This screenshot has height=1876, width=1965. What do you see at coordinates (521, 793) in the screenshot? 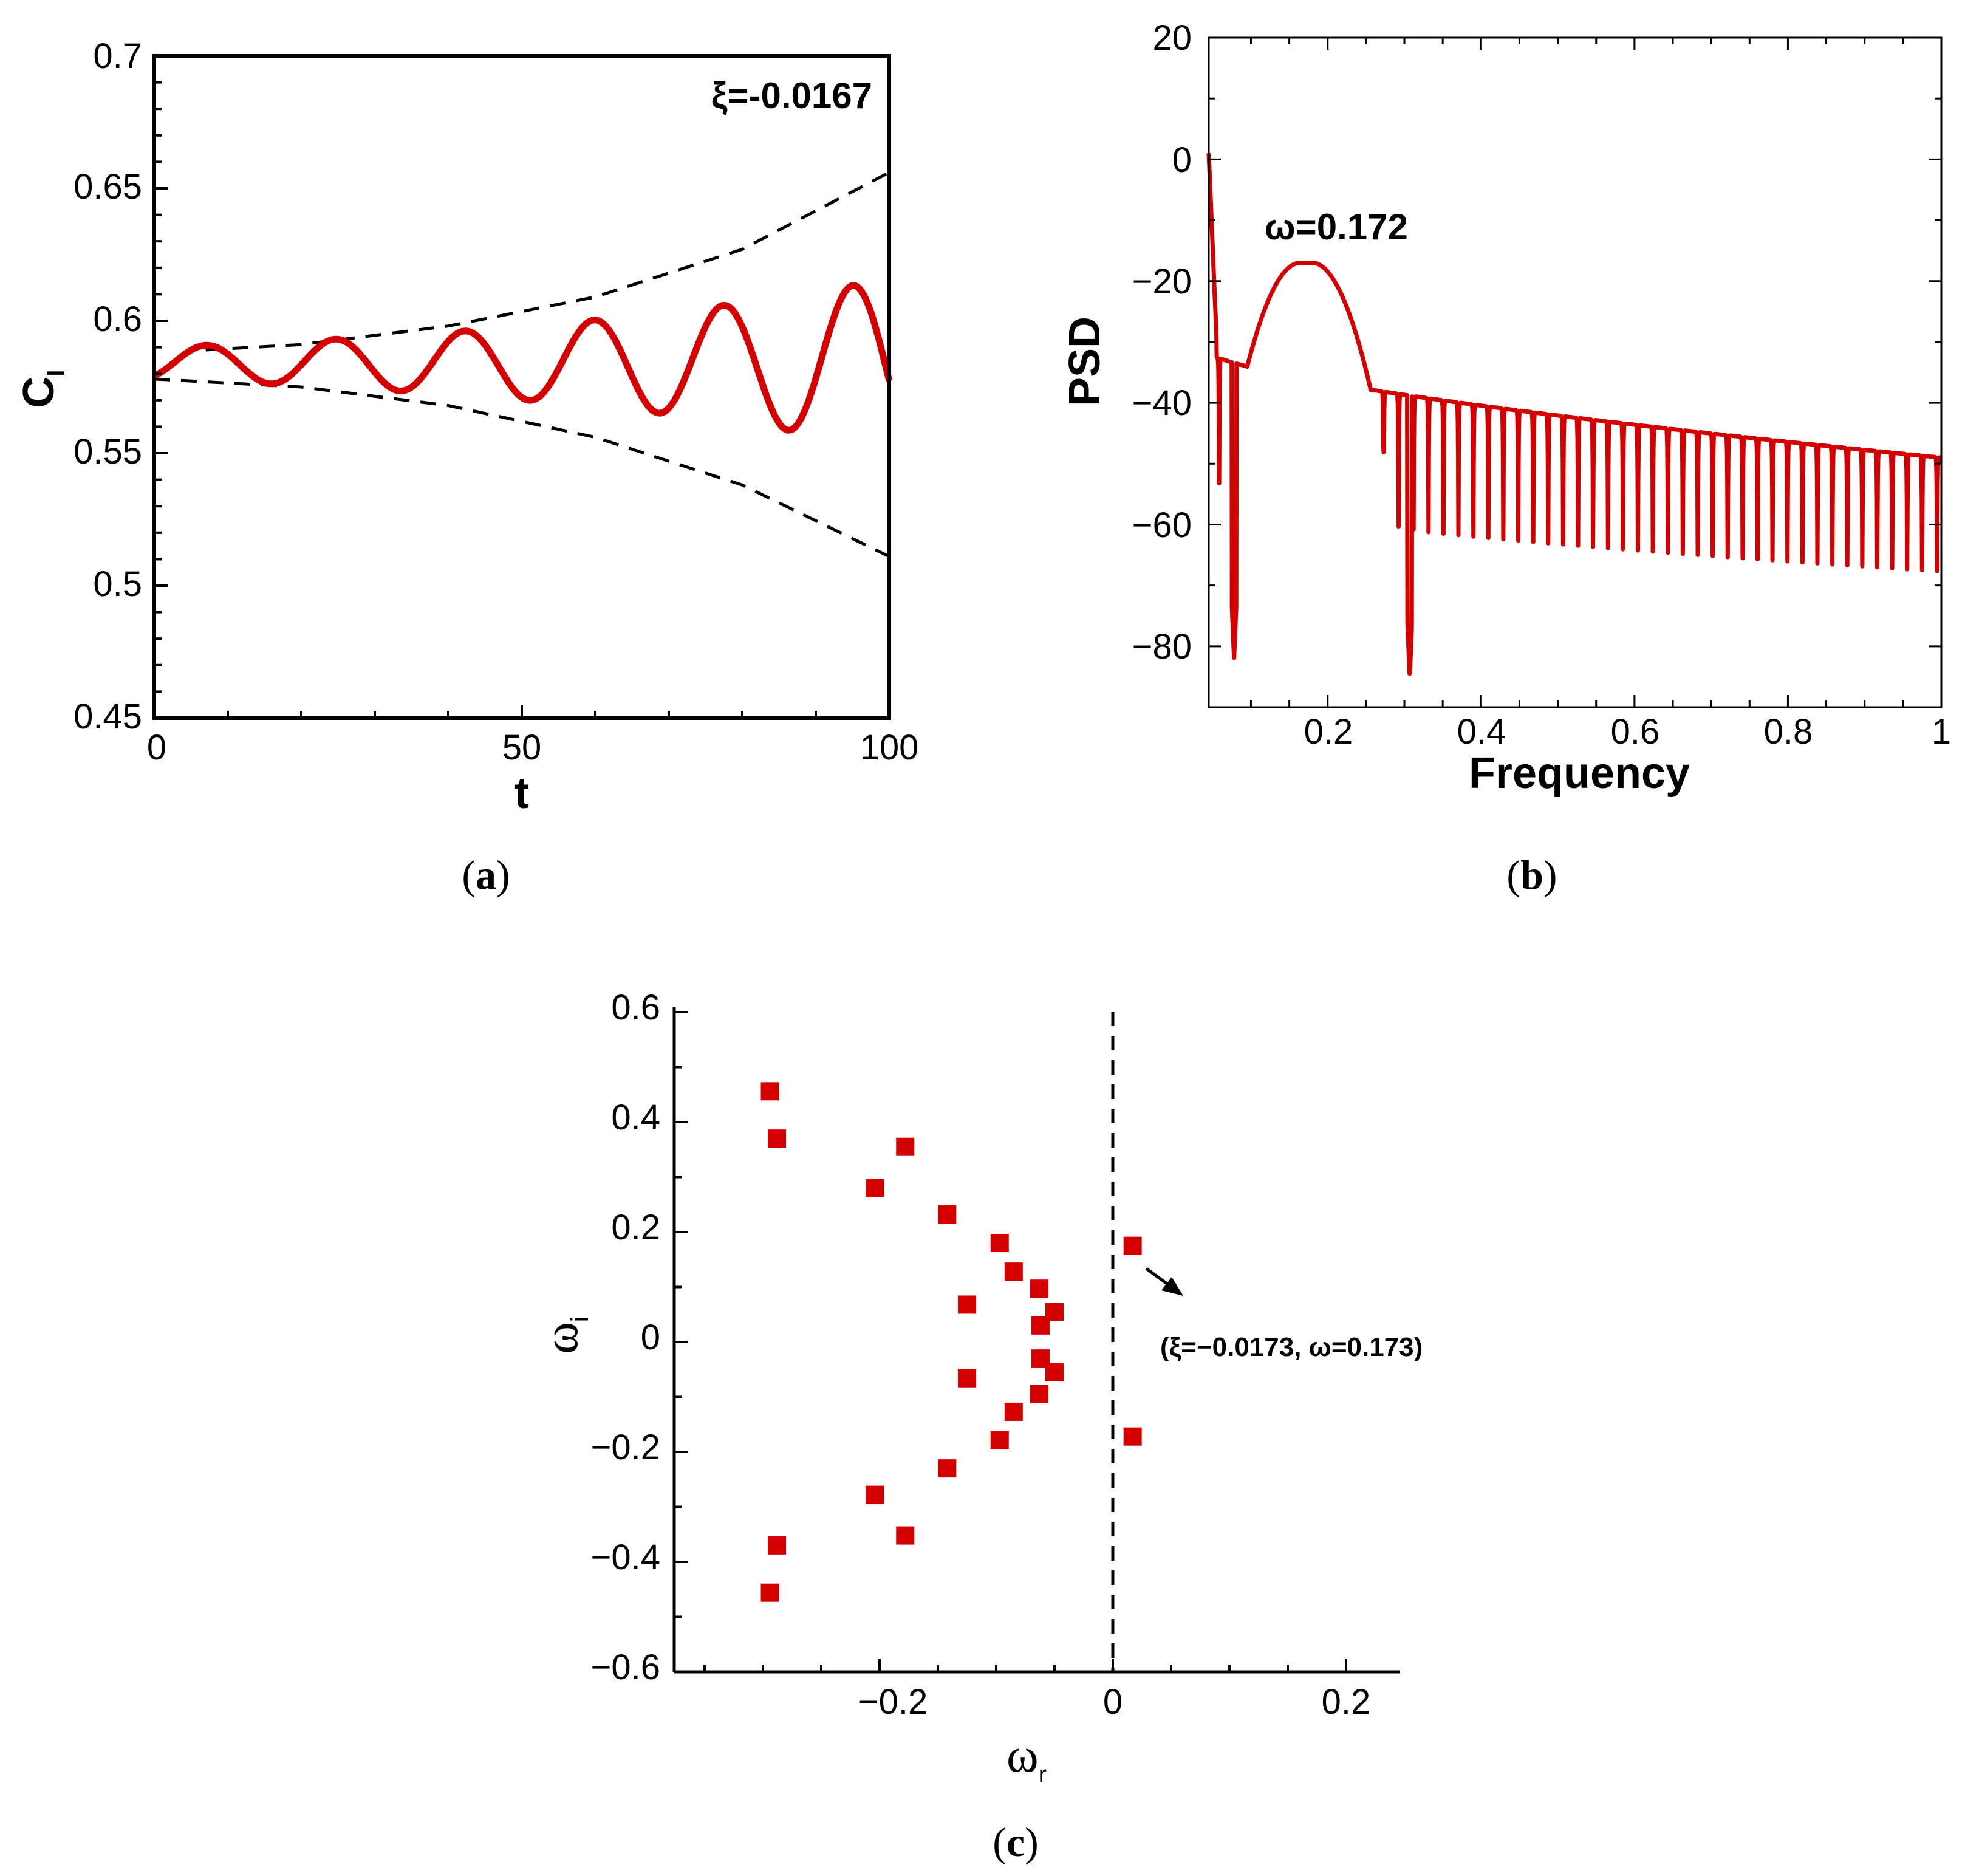
I see `panel-a-xlabel: t` at bounding box center [521, 793].